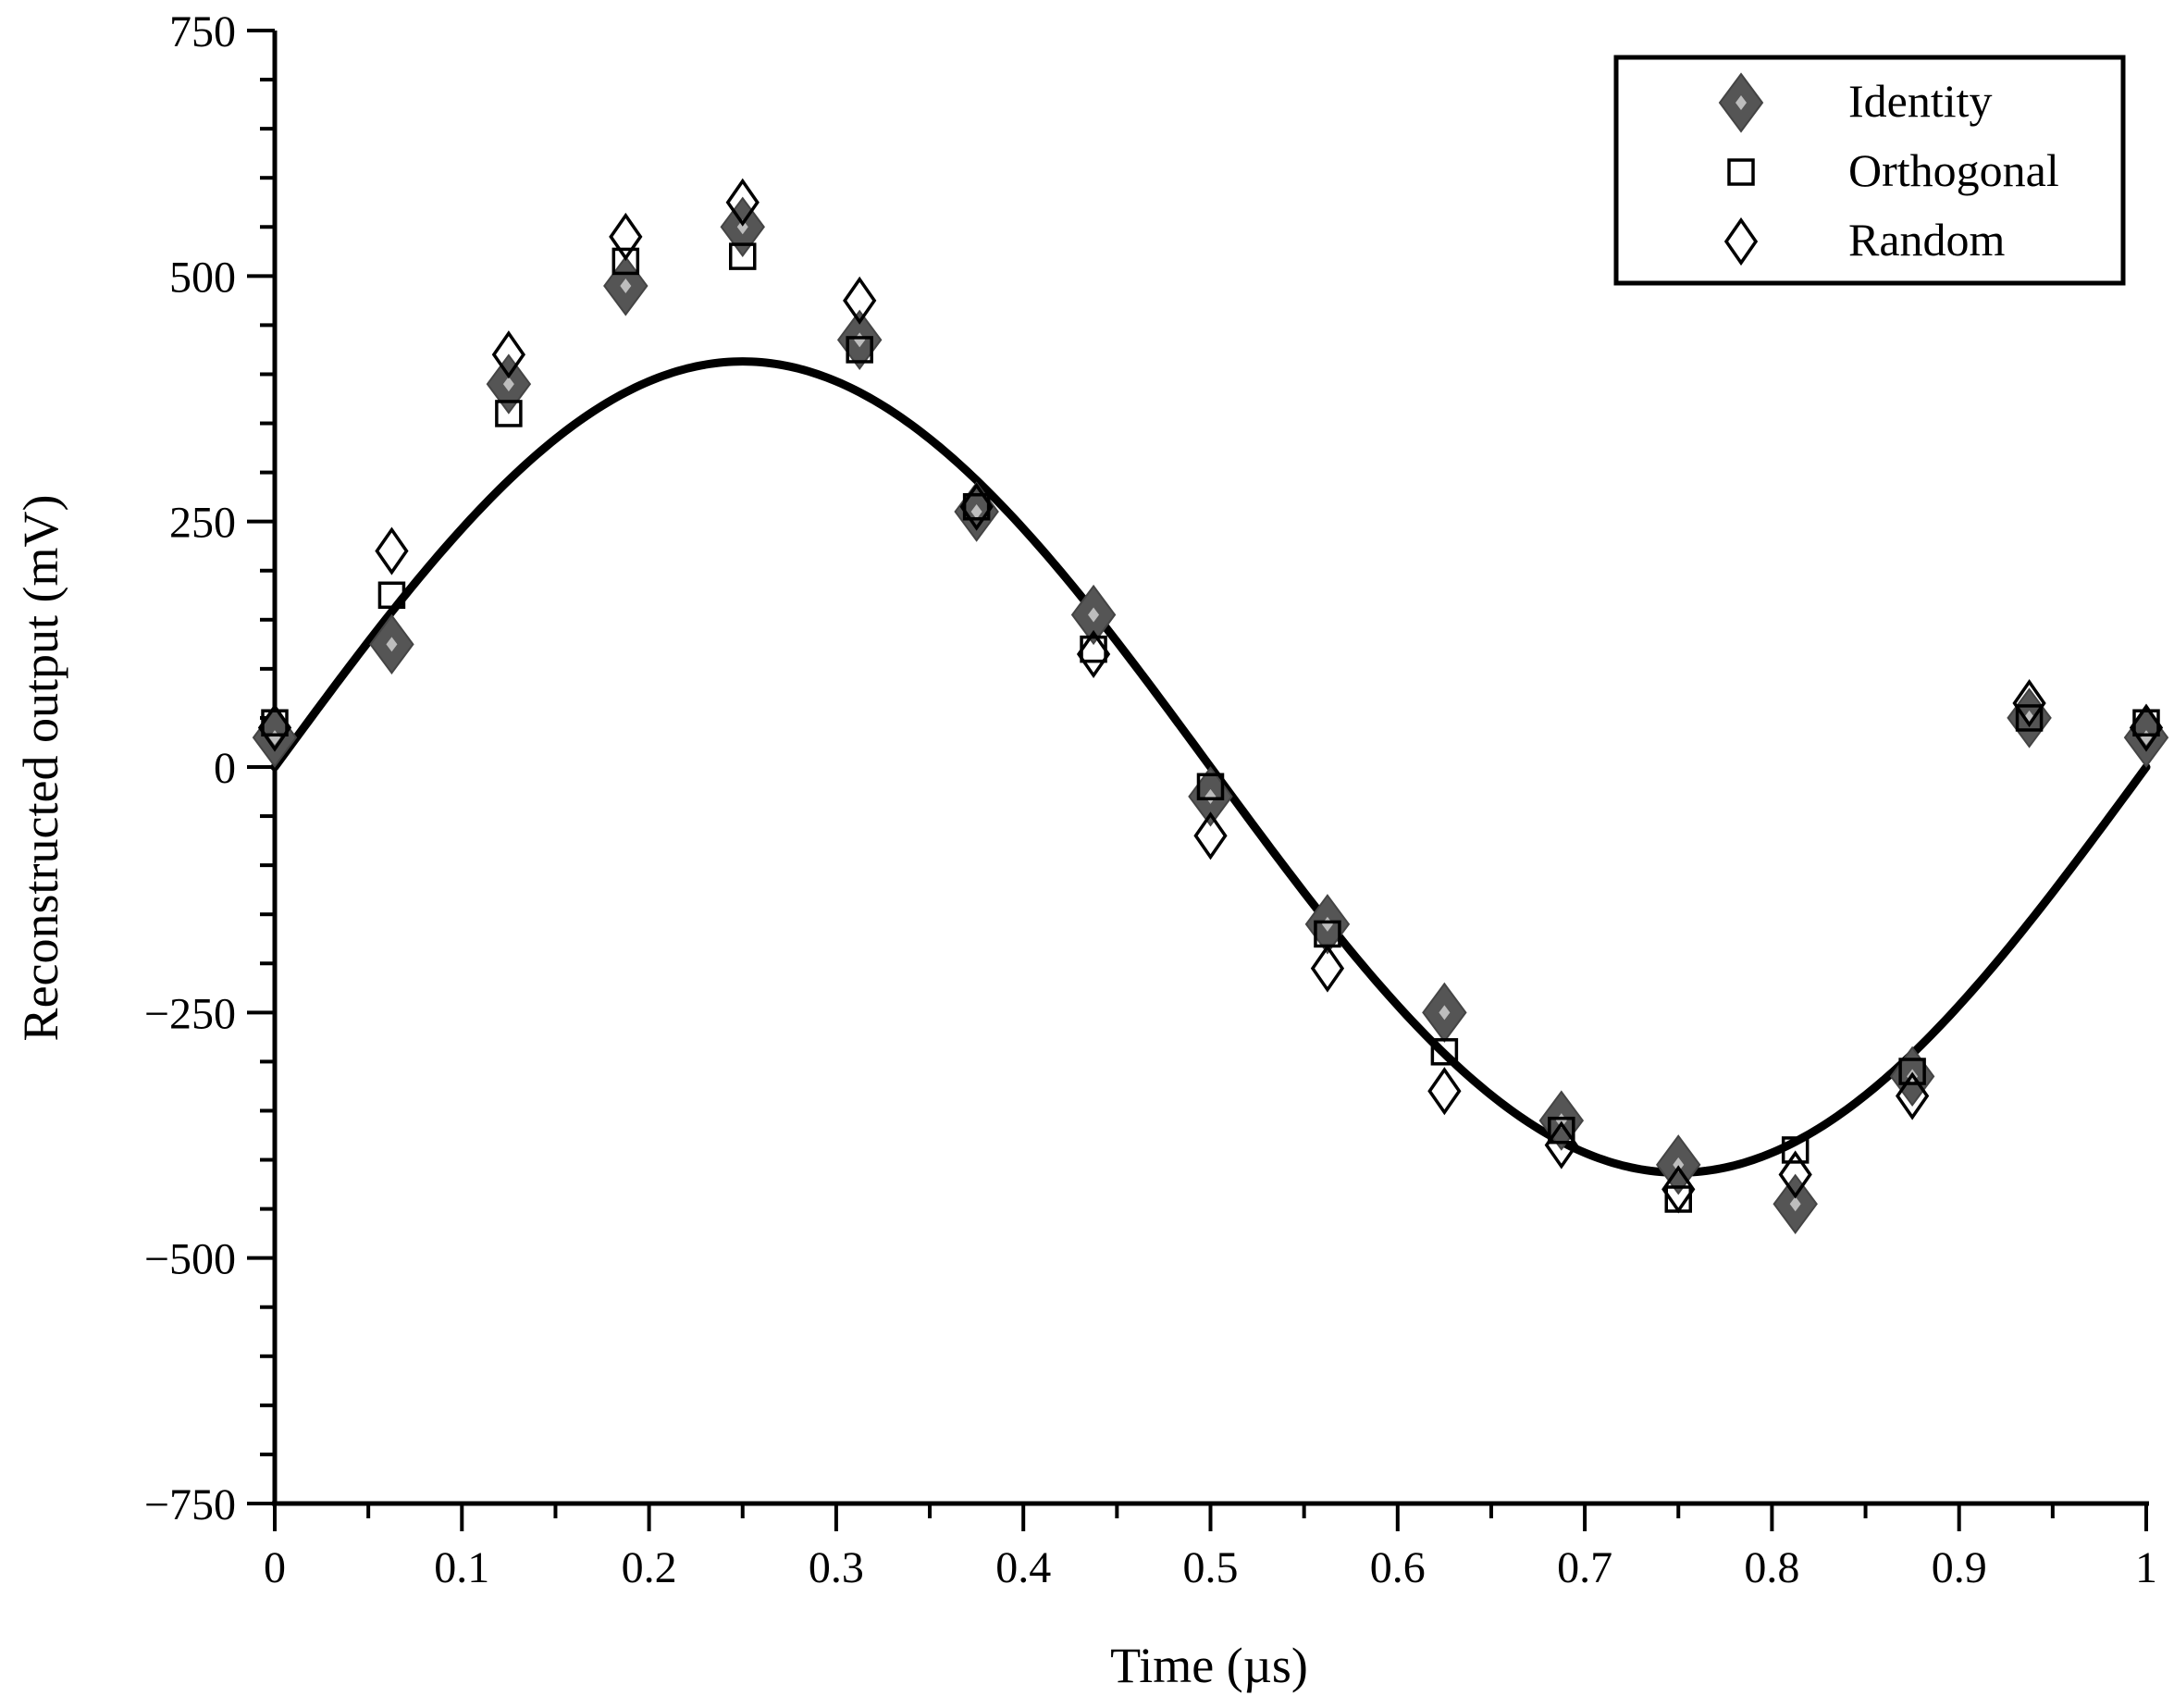 The height and width of the screenshot is (1708, 2174). What do you see at coordinates (202, 277) in the screenshot?
I see `y-tick-label: 500` at bounding box center [202, 277].